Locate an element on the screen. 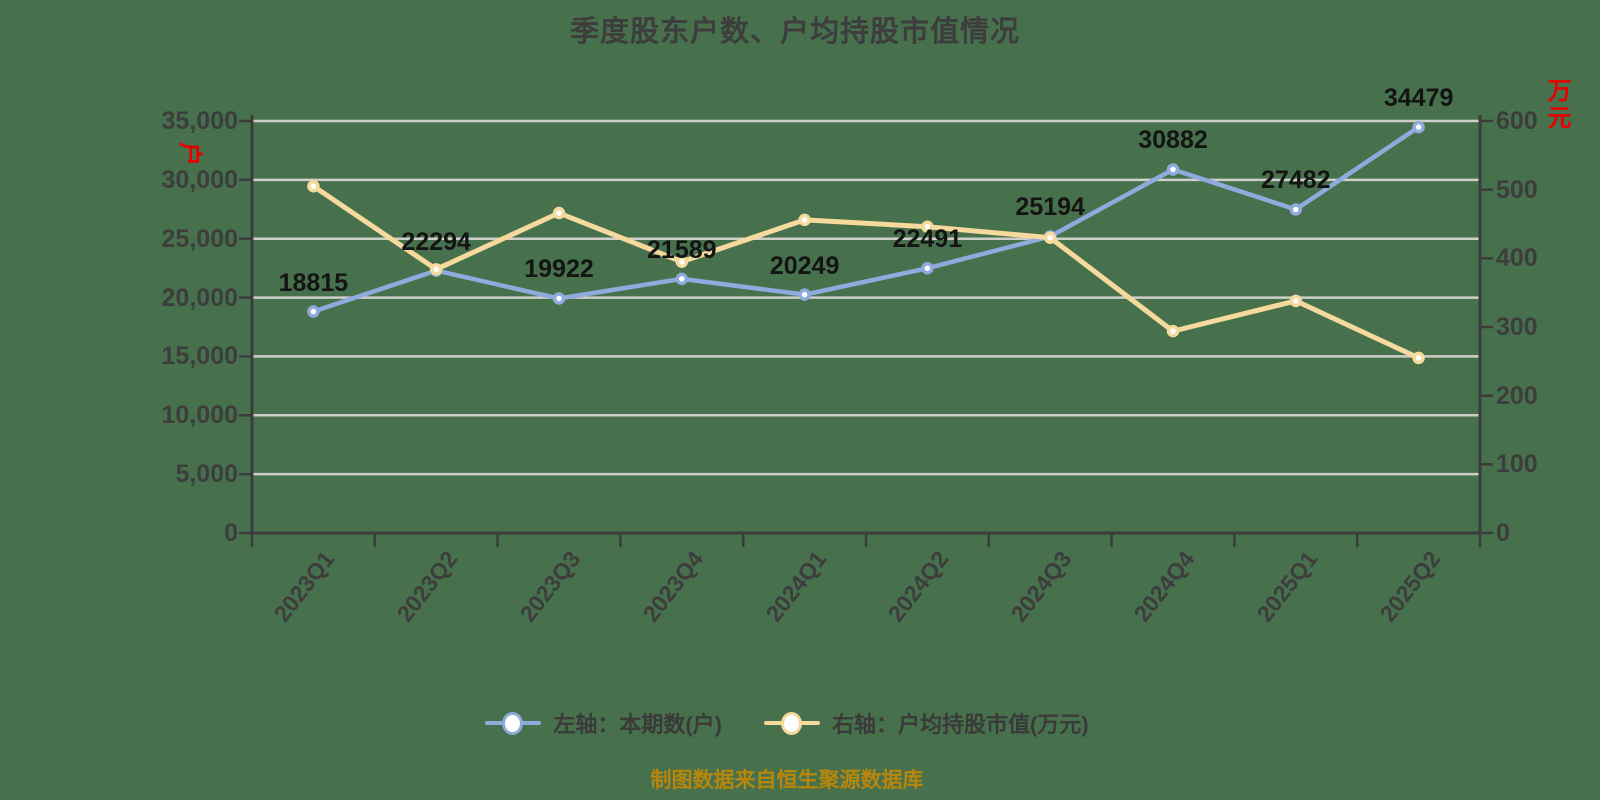 This screenshot has height=800, width=1600. data-point-value-label: 30882 is located at coordinates (1173, 140).